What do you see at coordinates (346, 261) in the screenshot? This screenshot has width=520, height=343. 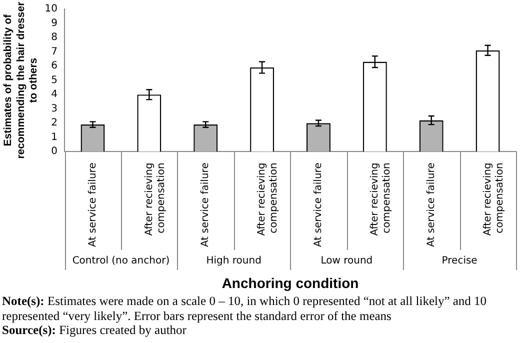 I see `text: Low round` at bounding box center [346, 261].